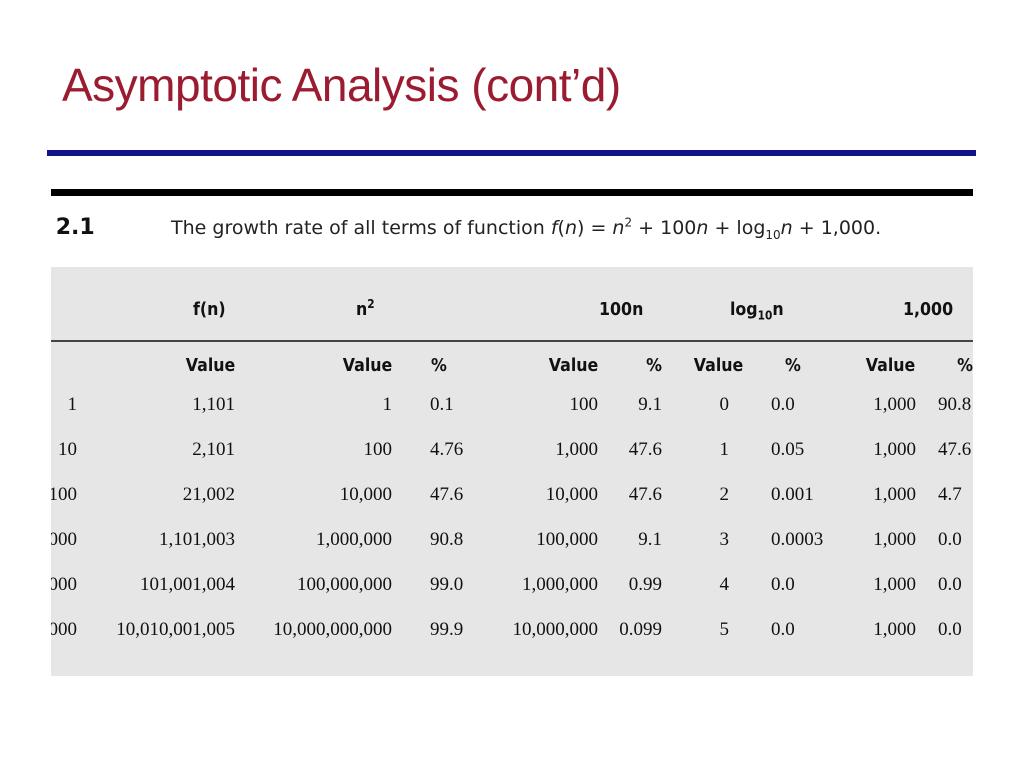 Image resolution: width=1024 pixels, height=768 pixels. I want to click on table-cell: 2, so click(724, 494).